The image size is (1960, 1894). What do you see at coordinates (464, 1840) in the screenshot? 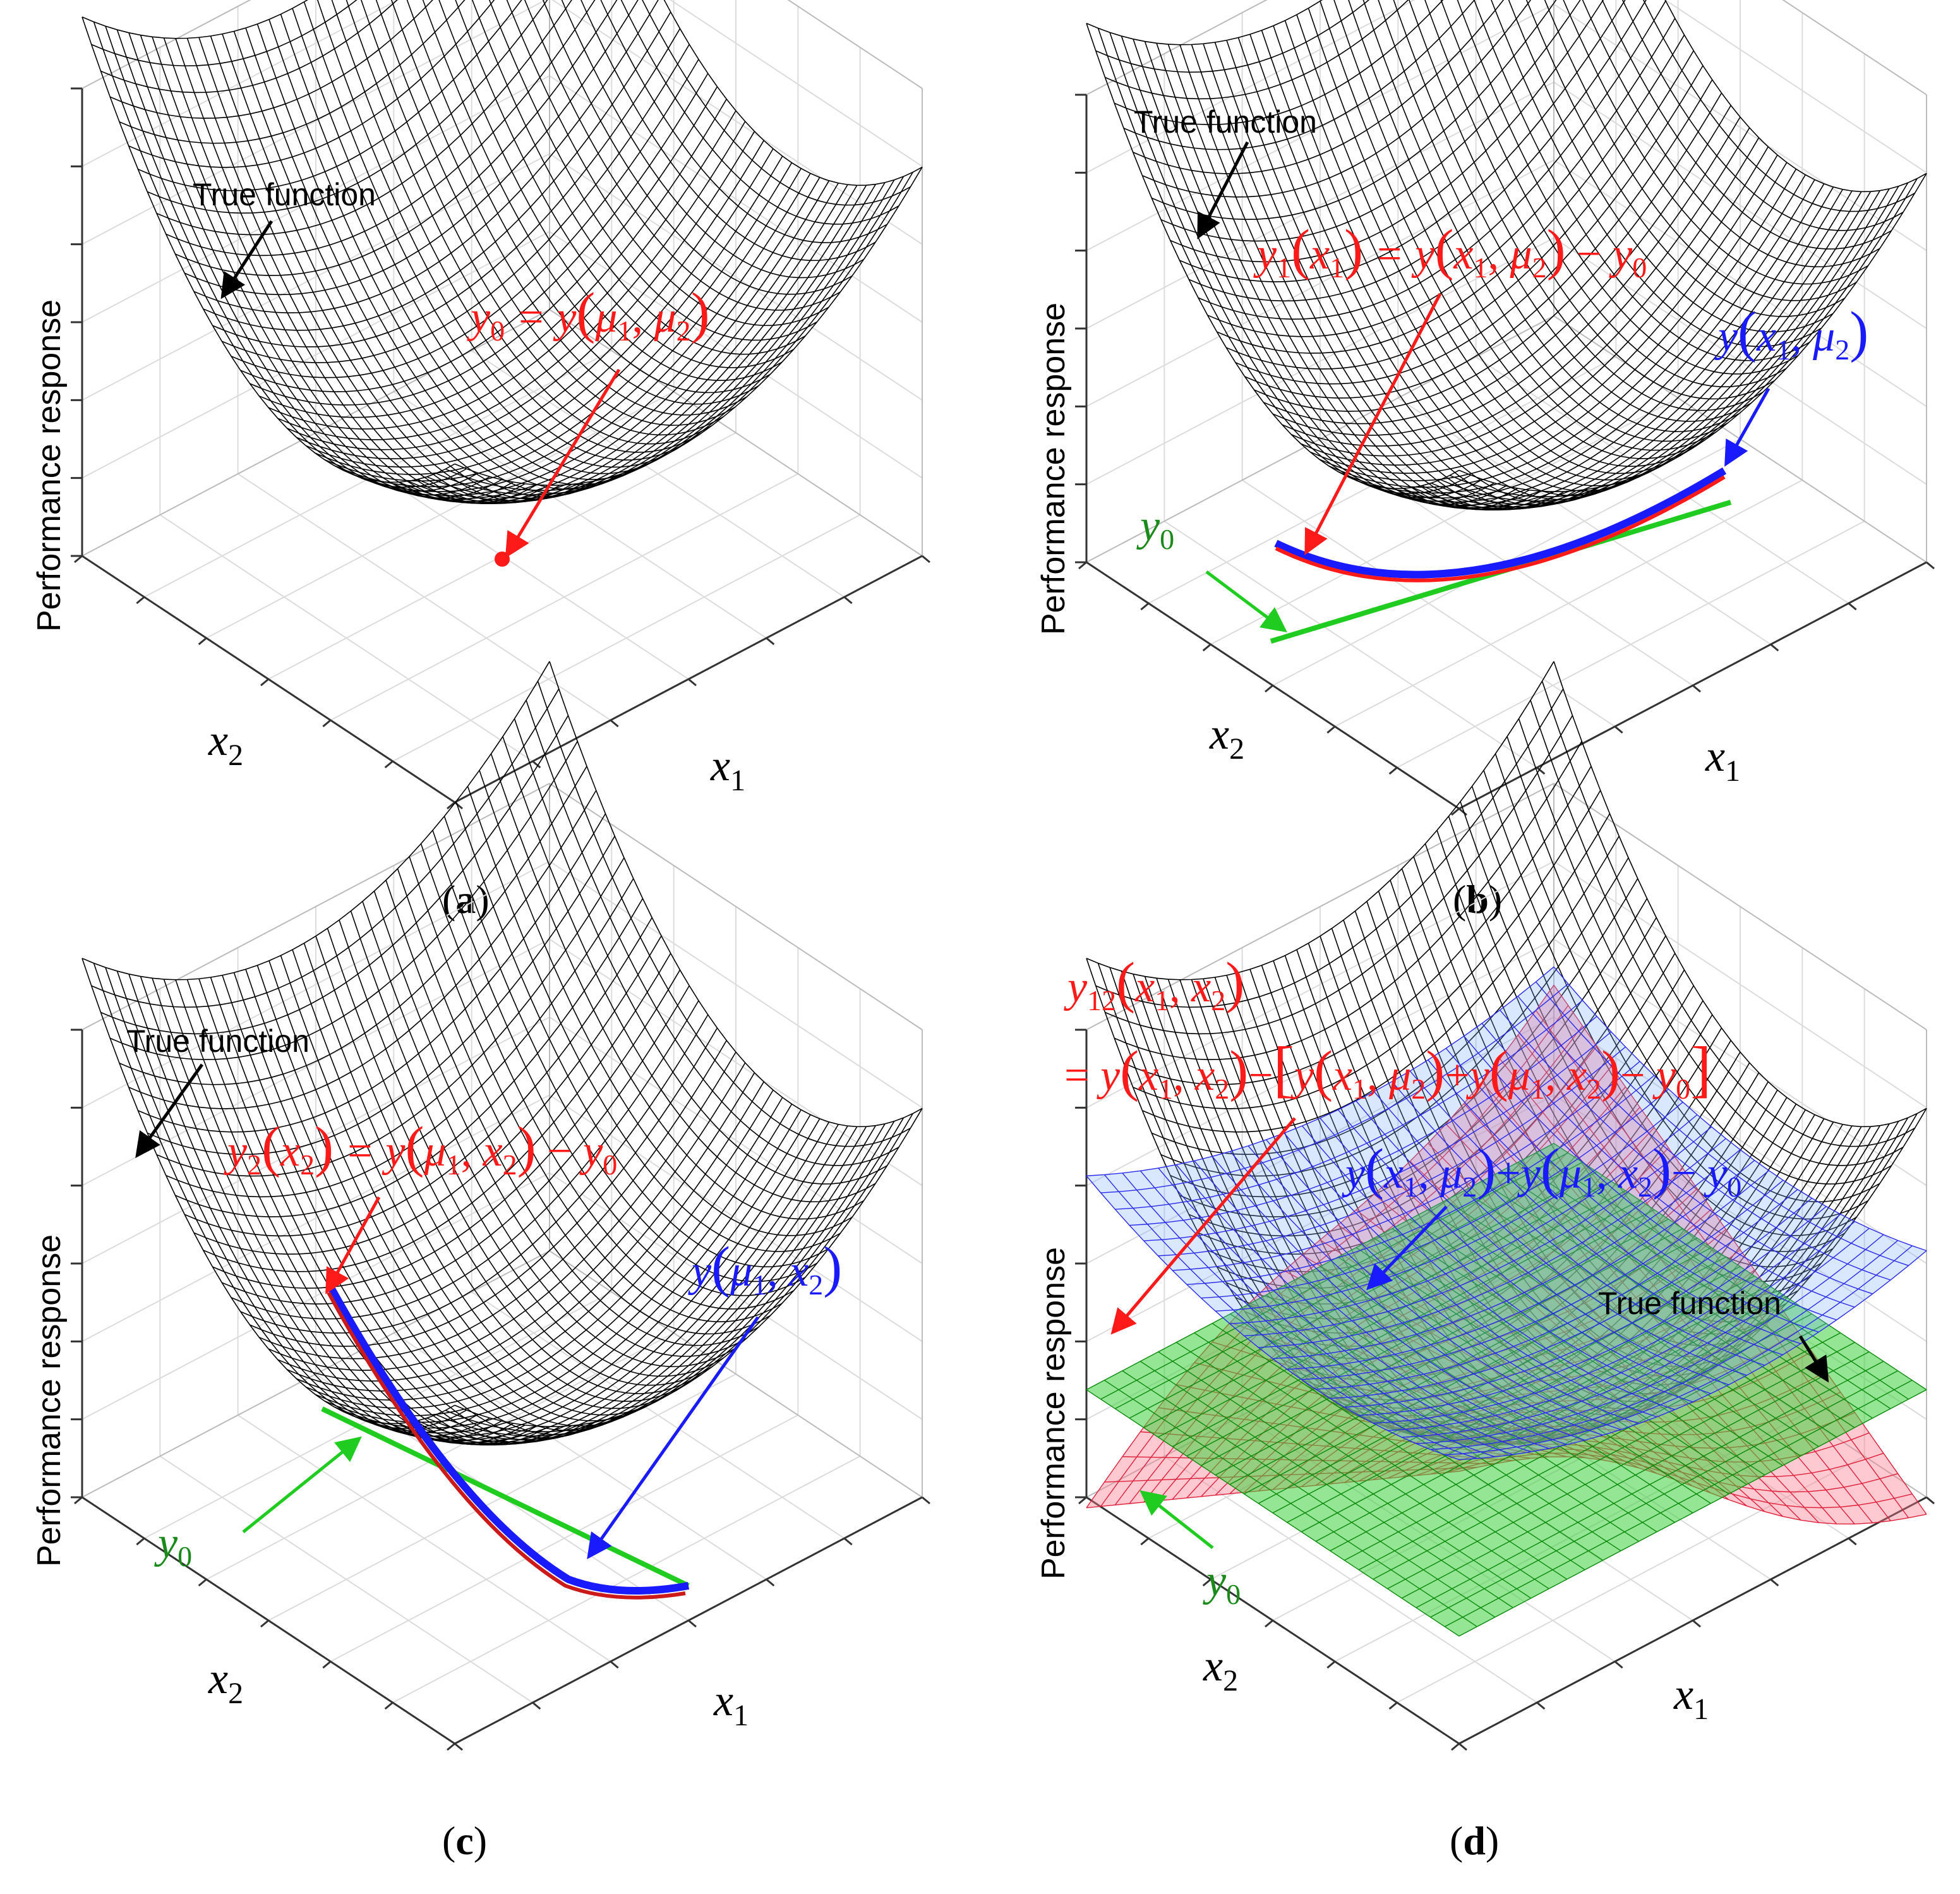
I see `panel-c-caption: (c)` at bounding box center [464, 1840].